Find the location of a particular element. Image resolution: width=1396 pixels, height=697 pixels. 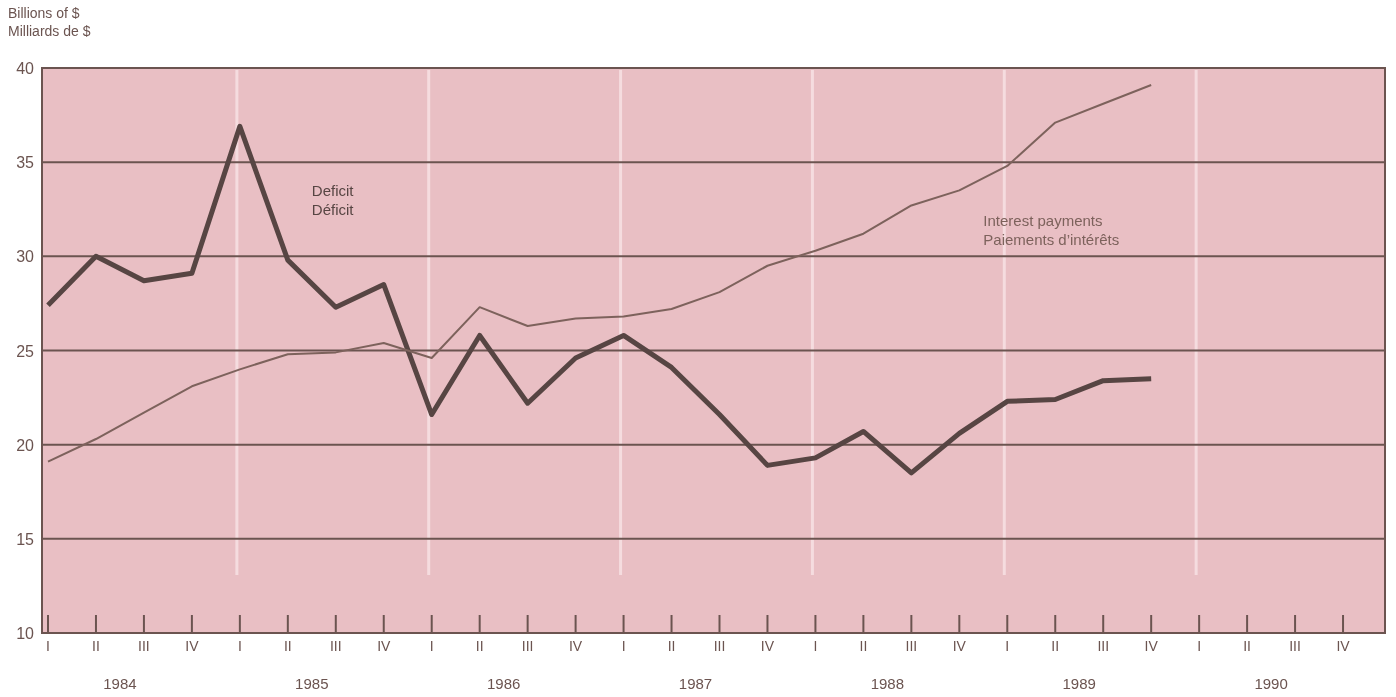

y-tick-label: 40 is located at coordinates (25, 68).